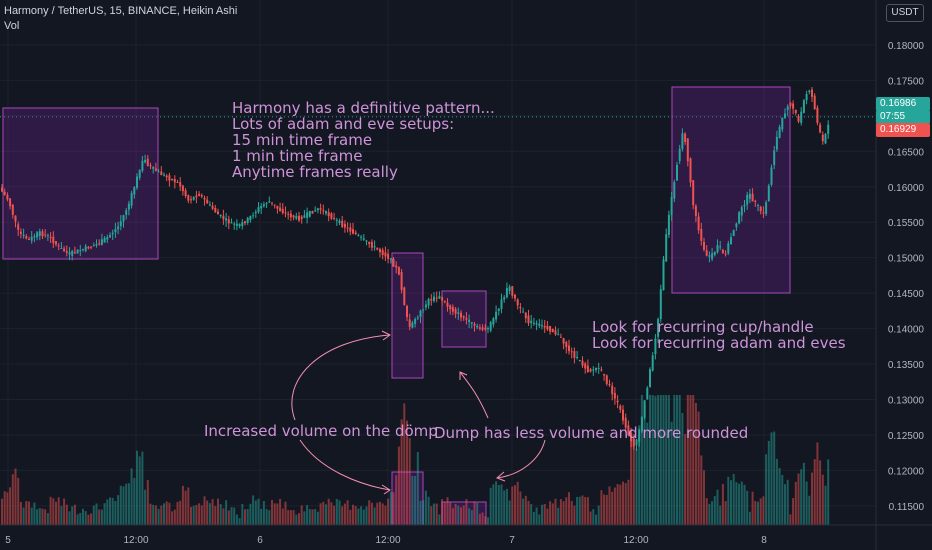 The image size is (932, 550). What do you see at coordinates (906, 81) in the screenshot?
I see `y-tick-label: 0.17500` at bounding box center [906, 81].